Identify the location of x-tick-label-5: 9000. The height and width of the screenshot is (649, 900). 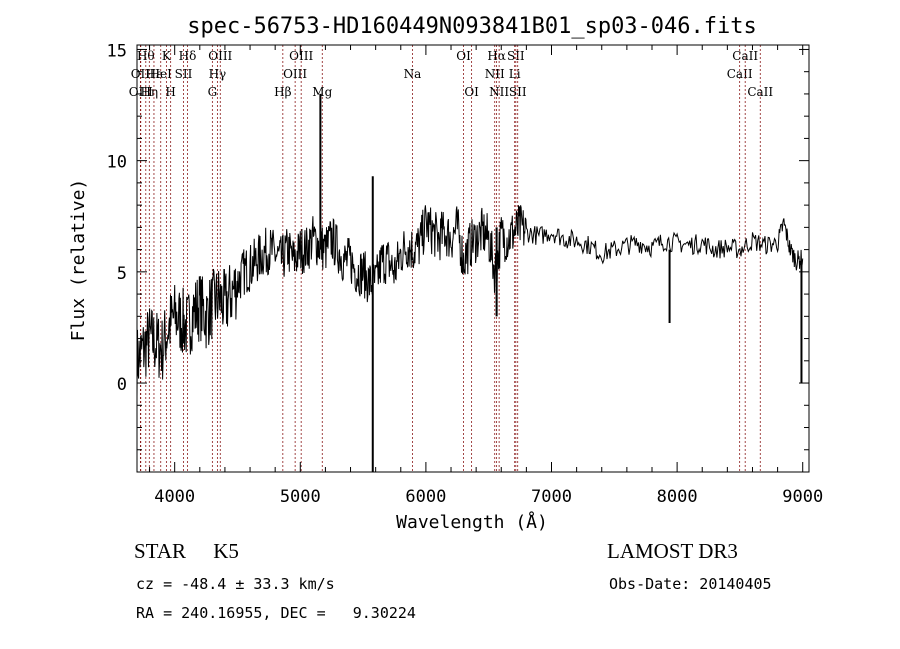
(802, 497).